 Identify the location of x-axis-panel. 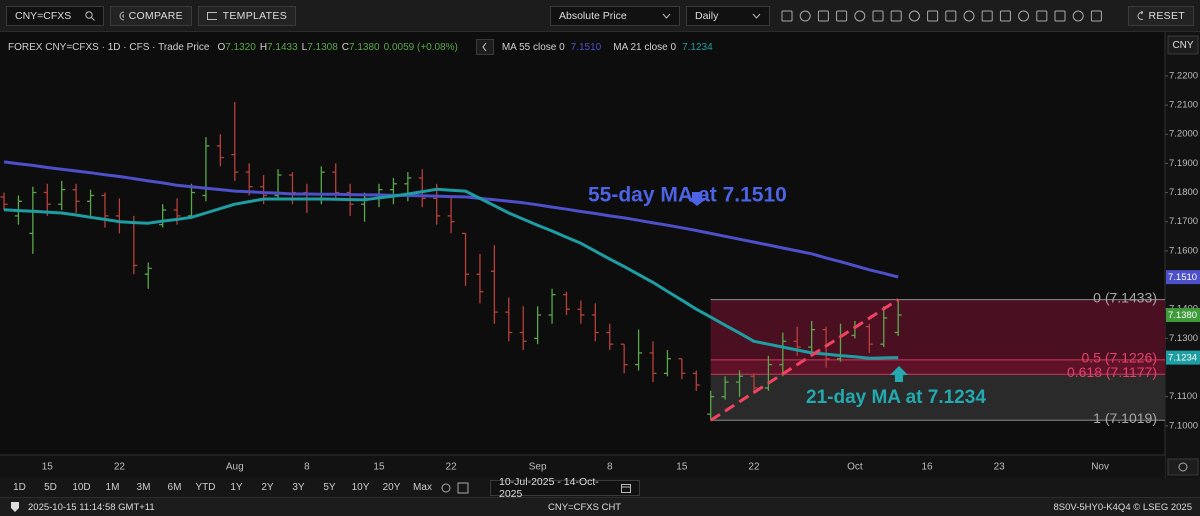
(582, 466).